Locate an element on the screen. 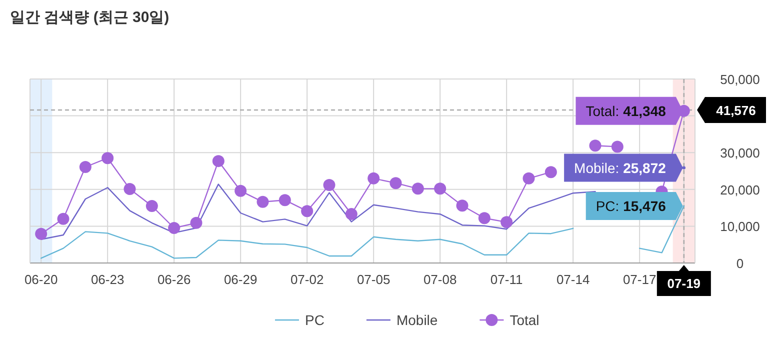  x-tick-label: 06-23 is located at coordinates (107, 279).